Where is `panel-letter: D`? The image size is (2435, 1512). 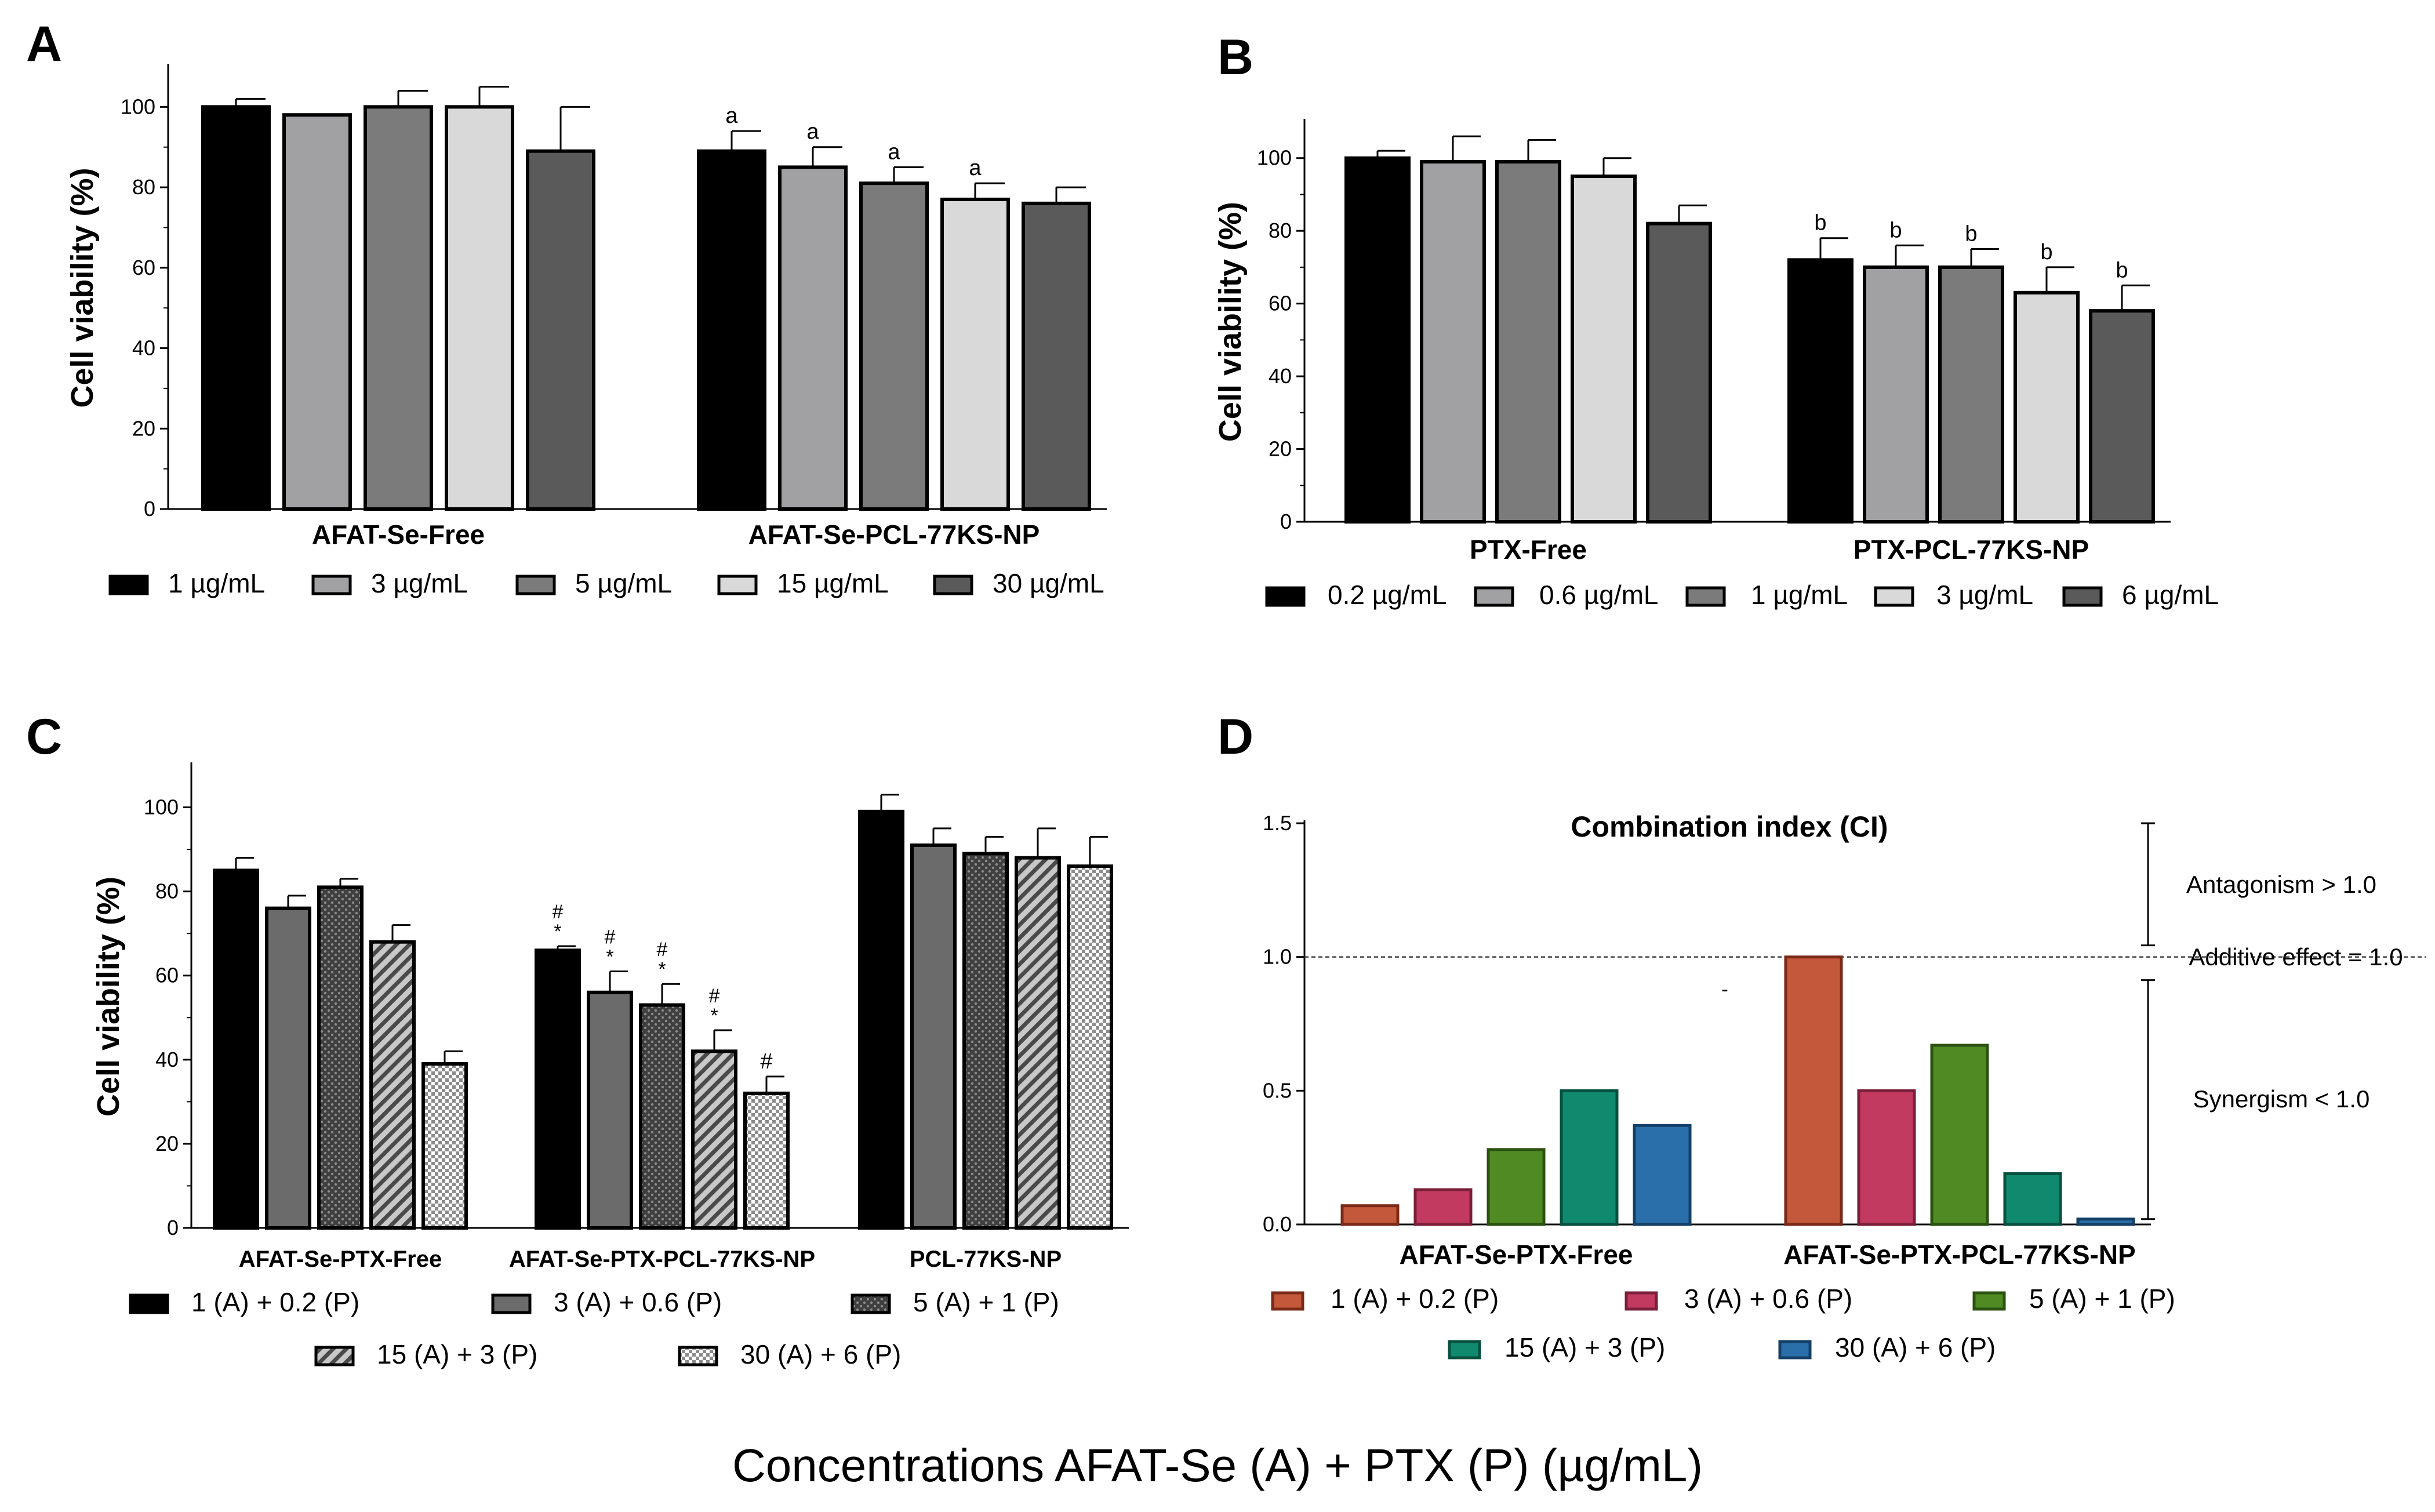
panel-letter: D is located at coordinates (1235, 737).